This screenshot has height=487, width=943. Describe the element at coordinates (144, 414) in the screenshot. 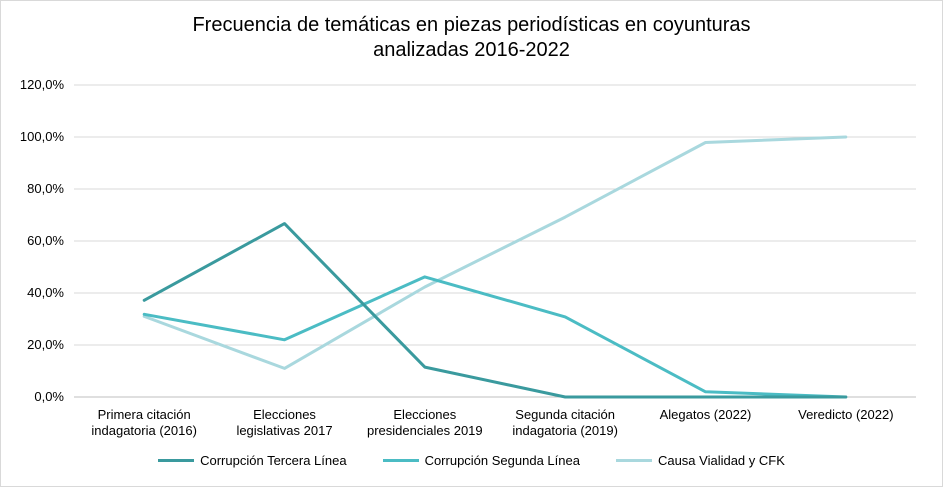

I see `x-tick-label: Primera citación` at that location.